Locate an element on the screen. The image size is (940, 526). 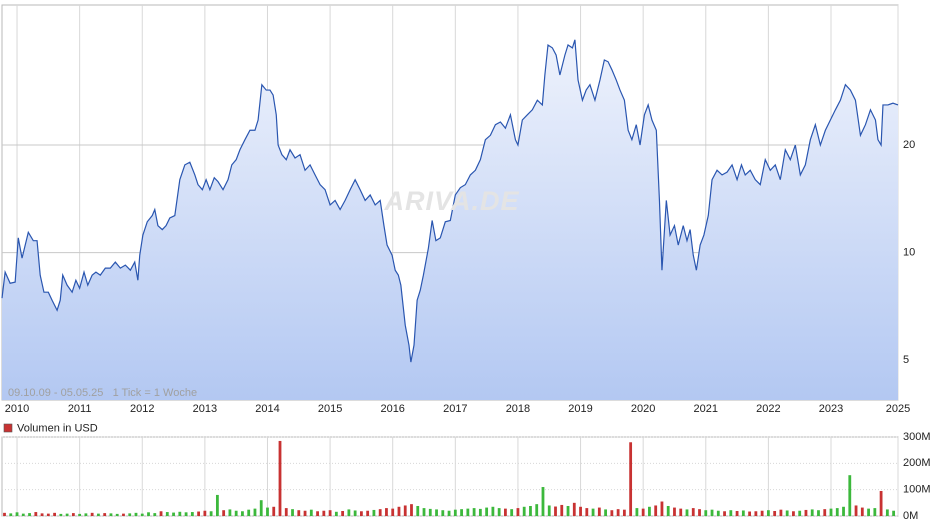
x-tick-label: 2015 is located at coordinates (330, 409).